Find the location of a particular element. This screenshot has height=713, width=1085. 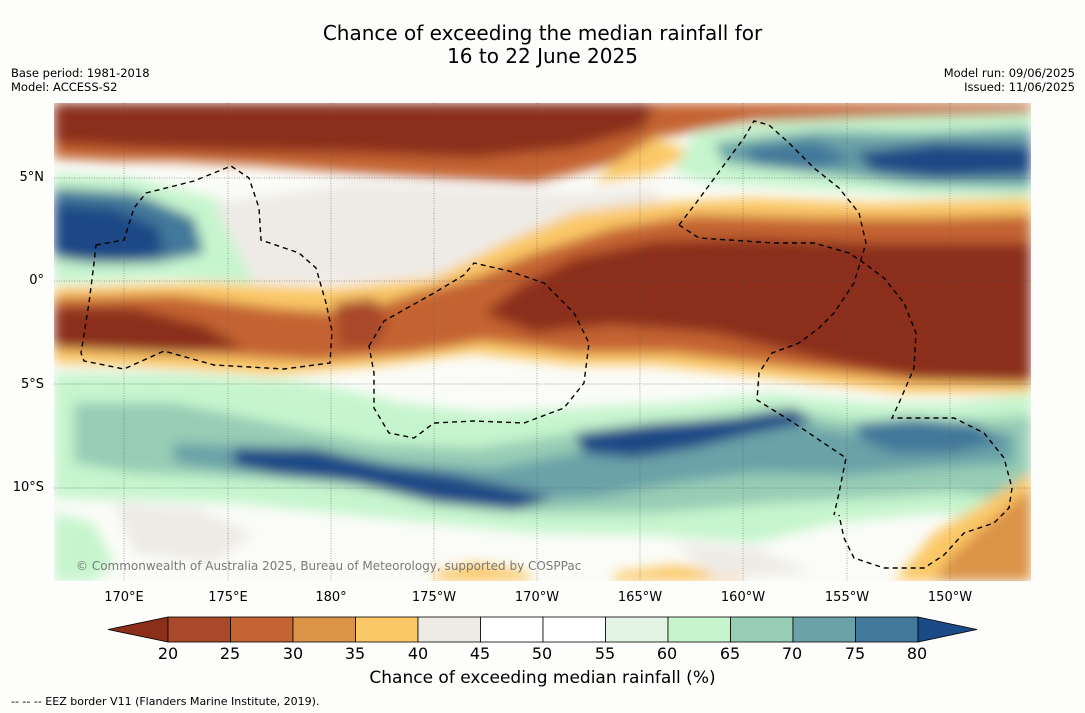

southeast-dry-edge is located at coordinates (962, 527).